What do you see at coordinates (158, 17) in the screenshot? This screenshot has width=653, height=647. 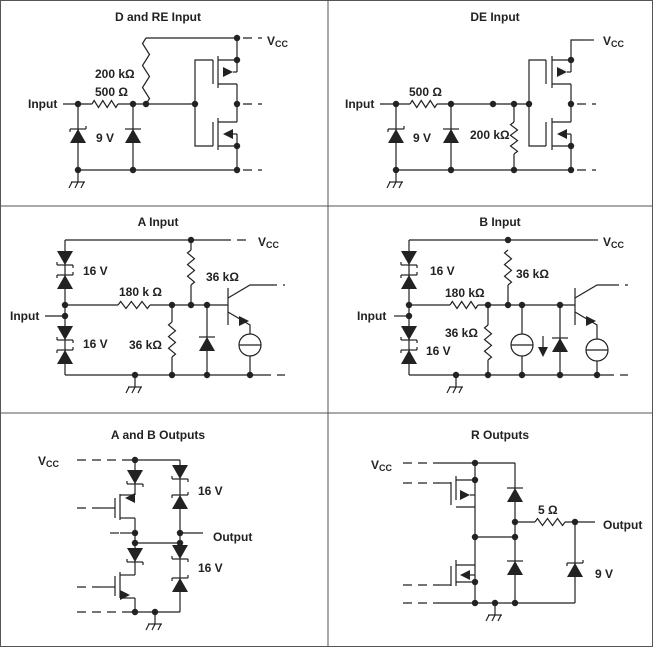 I see `panel-title: D and RE Input` at bounding box center [158, 17].